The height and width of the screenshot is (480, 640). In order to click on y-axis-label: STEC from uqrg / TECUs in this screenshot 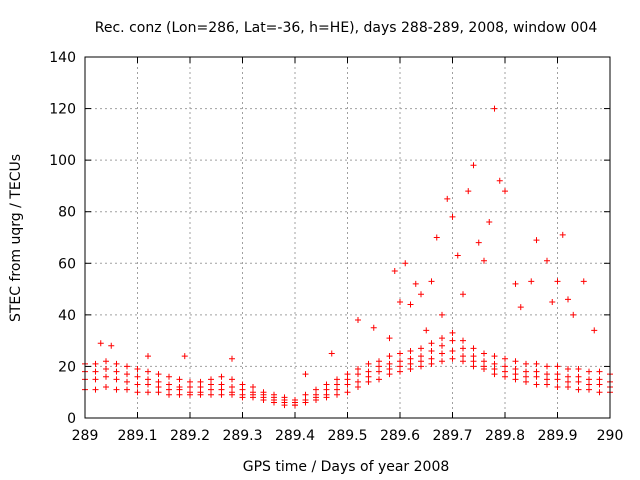, I will do `click(16, 238)`.